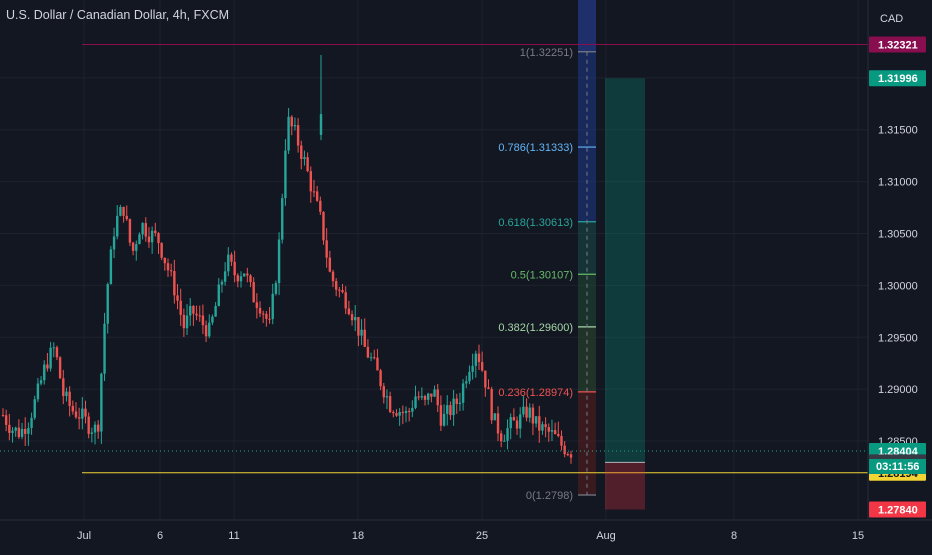 This screenshot has height=555, width=932. What do you see at coordinates (233, 536) in the screenshot?
I see `x-tick-label: 11` at bounding box center [233, 536].